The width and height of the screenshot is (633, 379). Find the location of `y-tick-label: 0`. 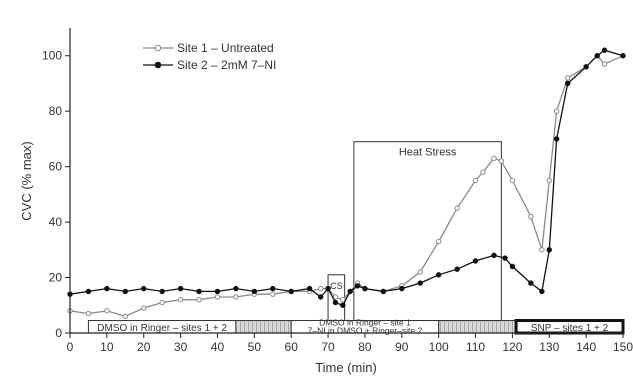

y-tick-label: 0 is located at coordinates (58, 333).